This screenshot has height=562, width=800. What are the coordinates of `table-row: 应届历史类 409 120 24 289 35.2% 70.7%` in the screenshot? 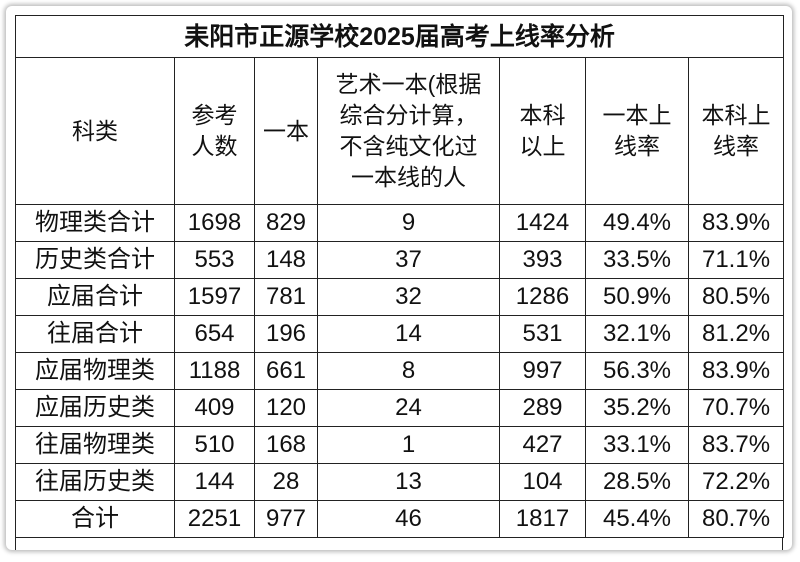 It's located at (400, 408).